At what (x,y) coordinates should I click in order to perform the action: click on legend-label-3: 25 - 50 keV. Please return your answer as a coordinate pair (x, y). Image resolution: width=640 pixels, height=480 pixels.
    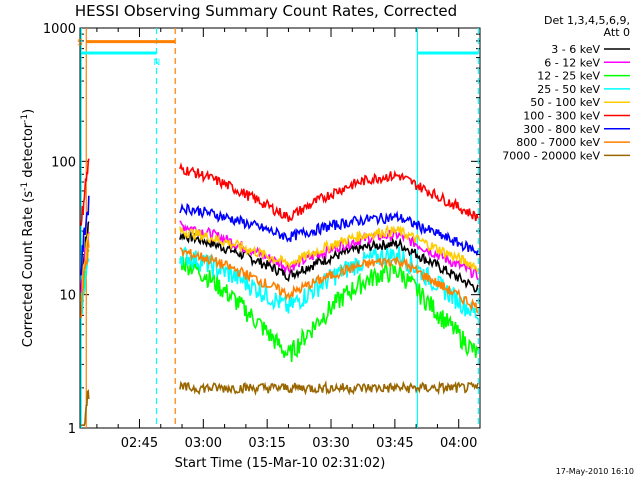
    Looking at the image, I should click on (568, 89).